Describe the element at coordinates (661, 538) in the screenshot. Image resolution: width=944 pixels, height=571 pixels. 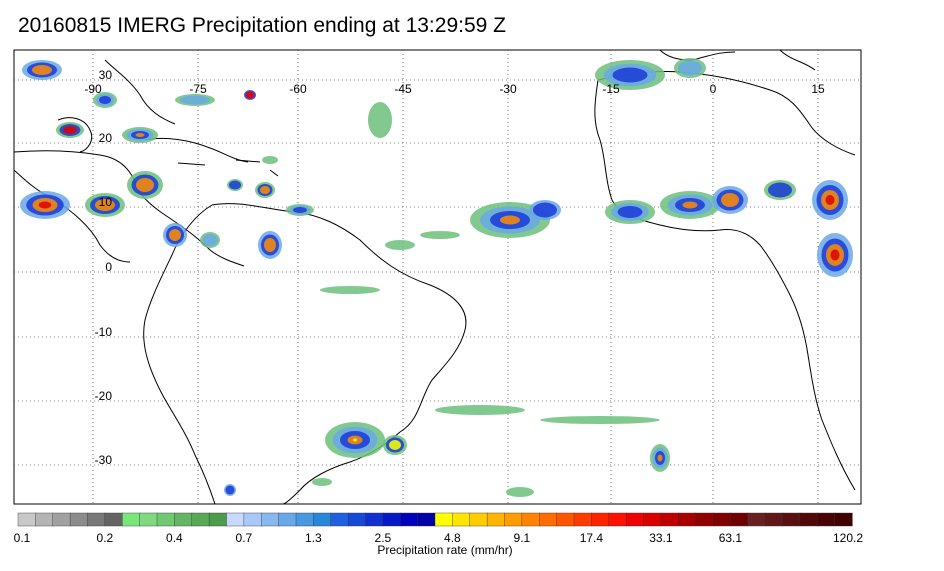
I see `colorbar-tick-label: 33.1` at that location.